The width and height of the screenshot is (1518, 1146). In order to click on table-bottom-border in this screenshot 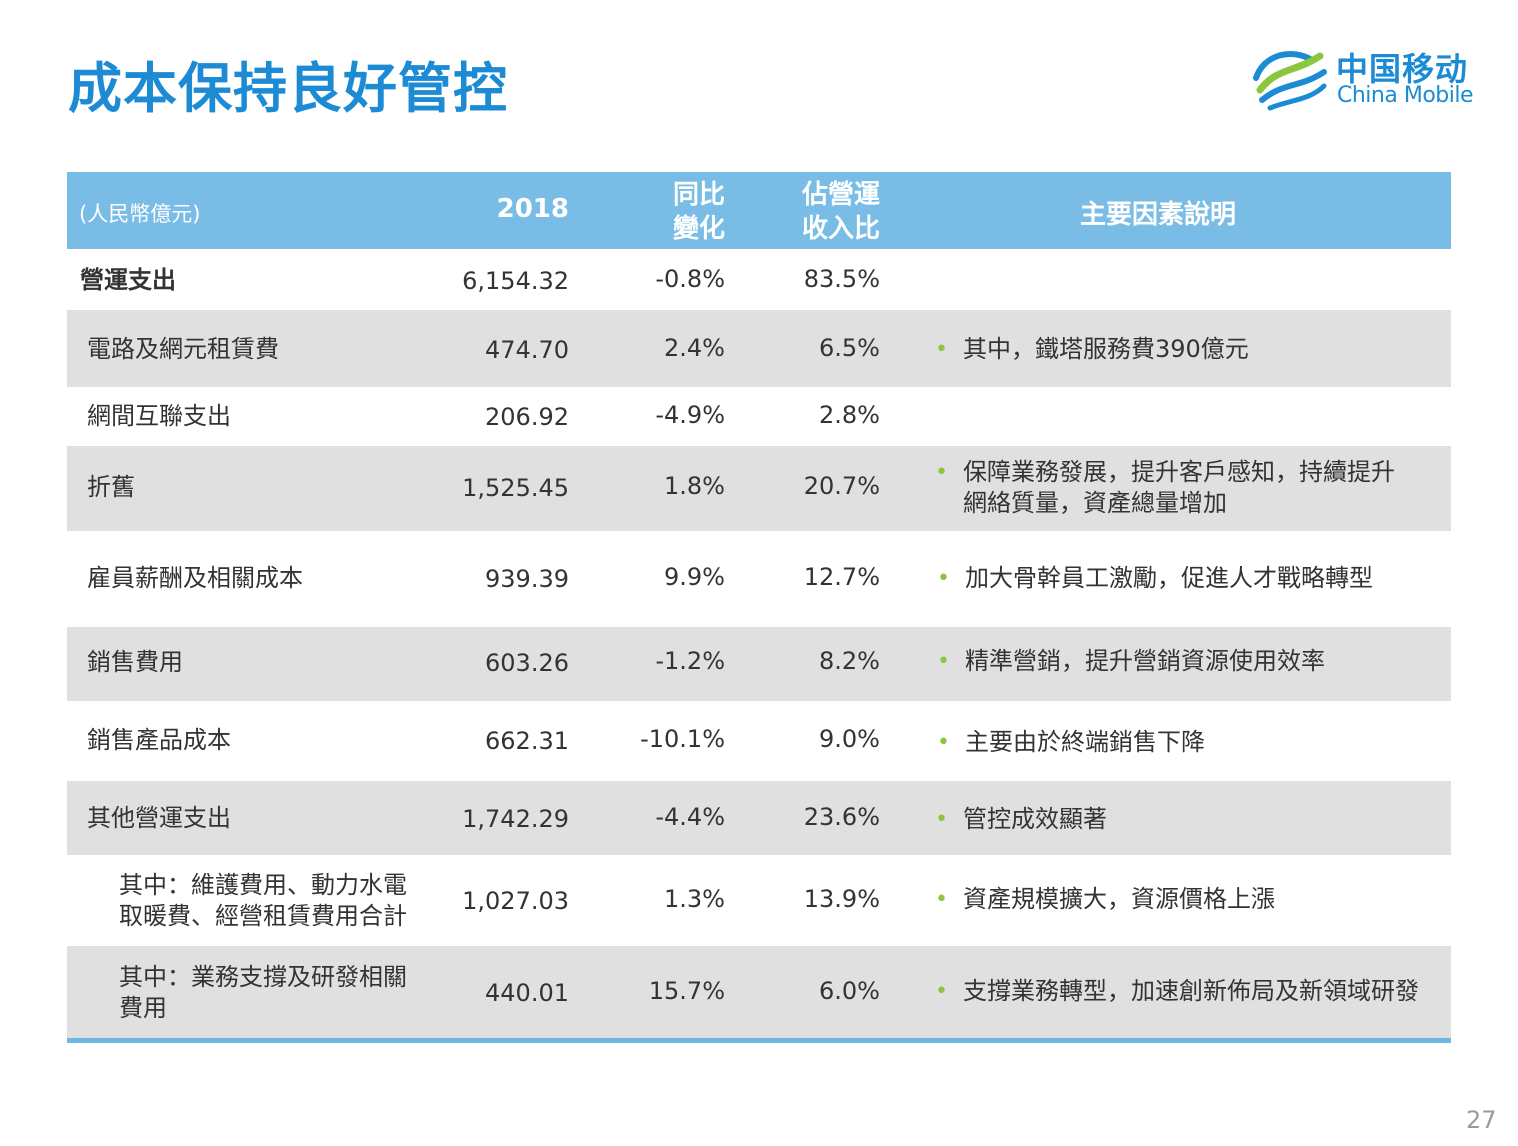, I will do `click(759, 1040)`.